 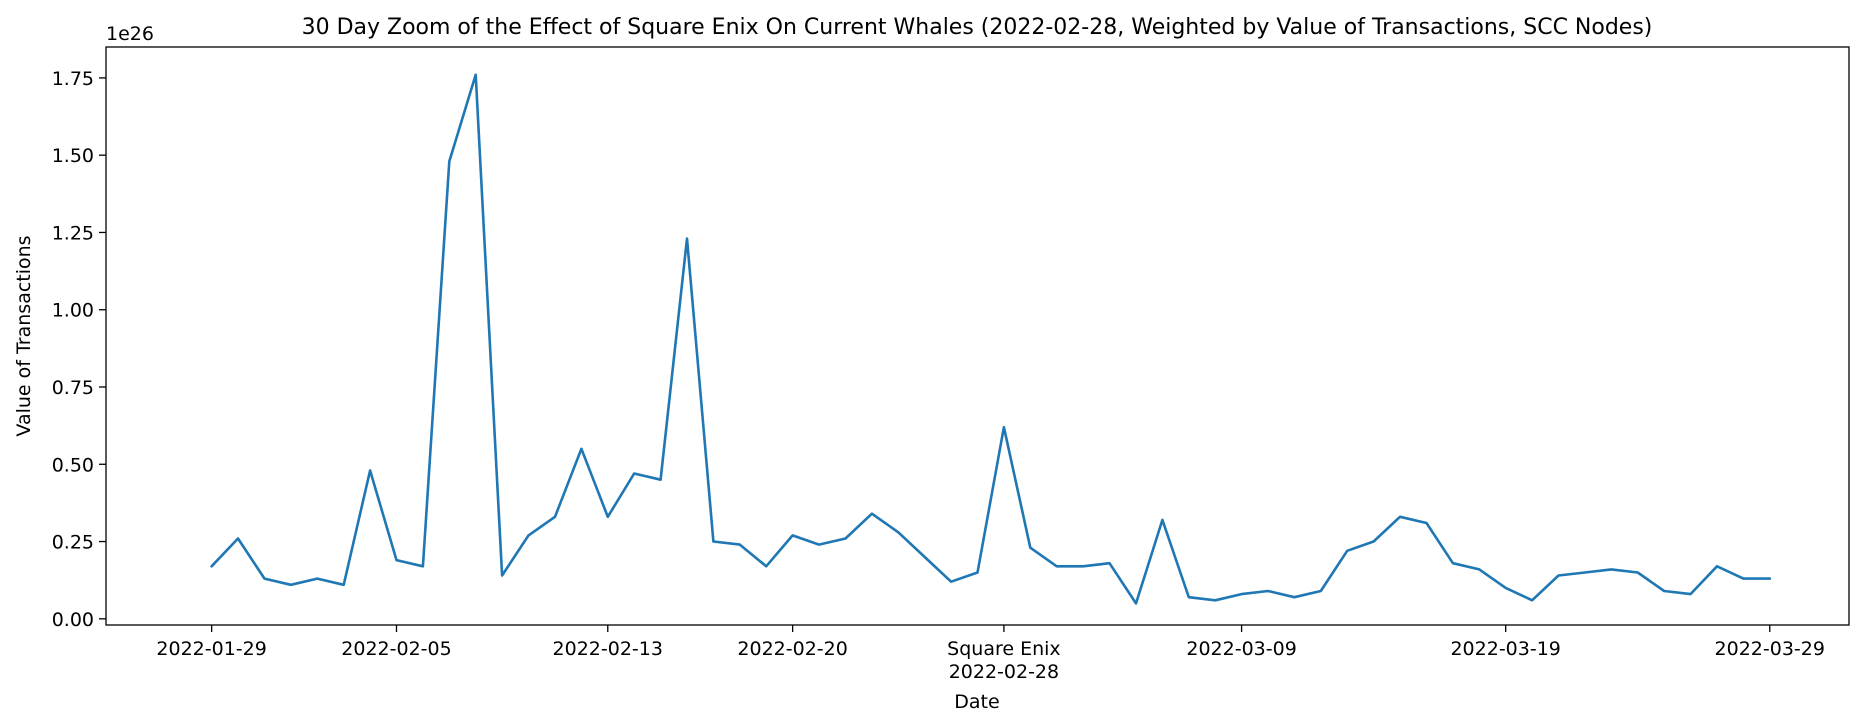 What do you see at coordinates (73, 233) in the screenshot?
I see `y-tick-label: 1.25` at bounding box center [73, 233].